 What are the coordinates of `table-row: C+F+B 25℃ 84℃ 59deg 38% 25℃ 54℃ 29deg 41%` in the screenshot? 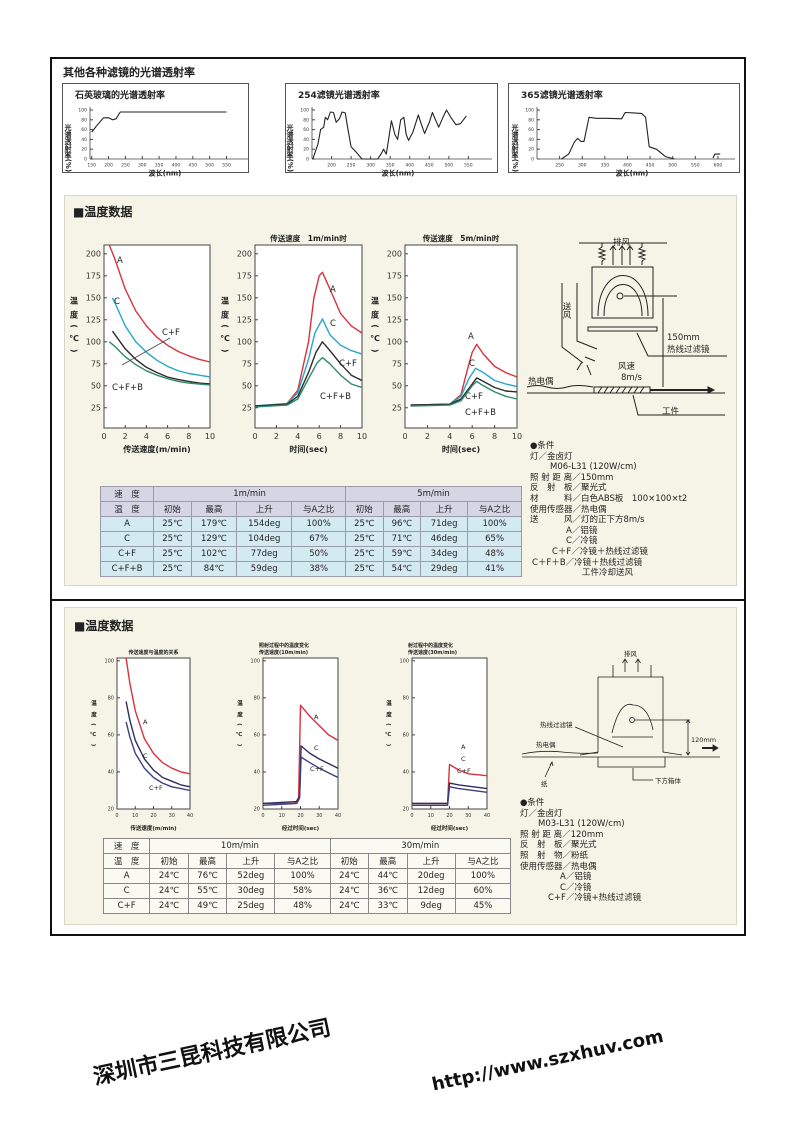 It's located at (310, 569).